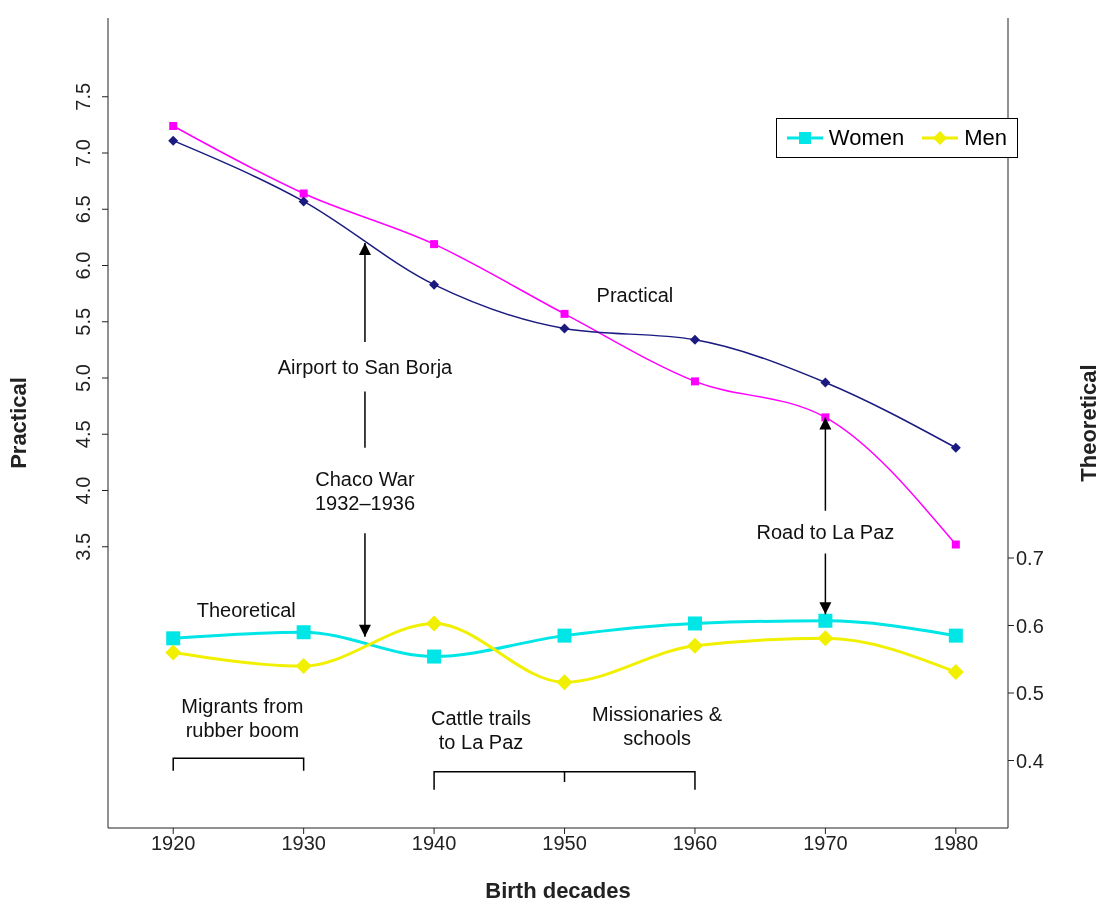  What do you see at coordinates (83, 378) in the screenshot?
I see `y-tick-label: 5.0` at bounding box center [83, 378].